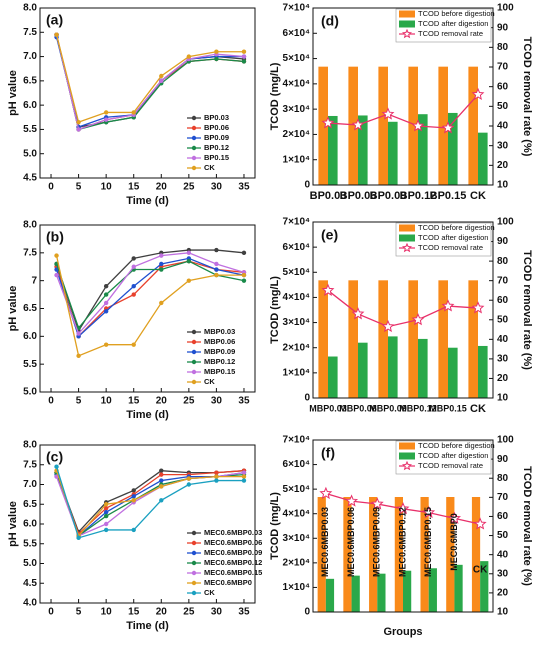 This screenshot has height=645, width=547. What do you see at coordinates (209, 167) in the screenshot?
I see `legend-label: CK` at bounding box center [209, 167].